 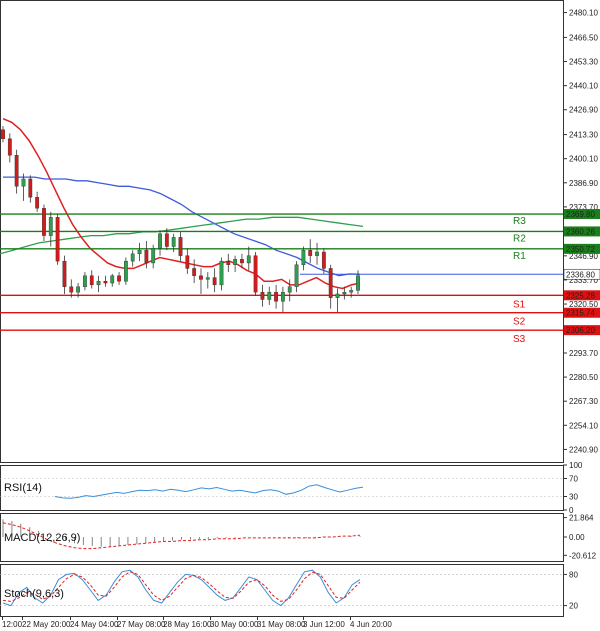 I want to click on stoch-panel: 80 20 Stoch(9,6,3), so click(x=289, y=590).